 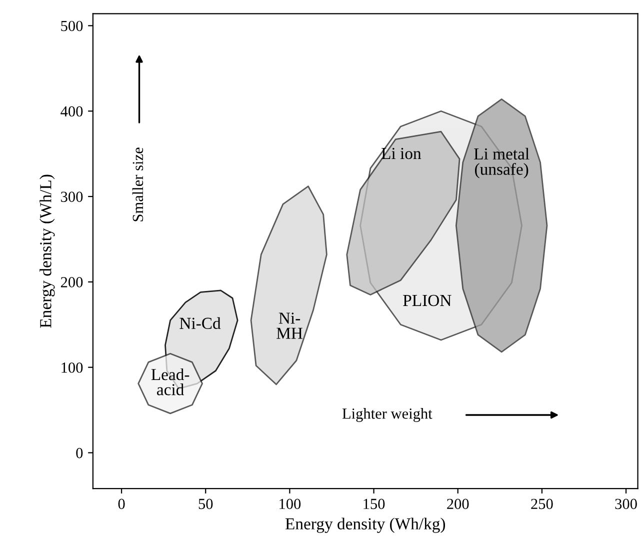 I want to click on x-tick-label: 250, so click(x=542, y=504).